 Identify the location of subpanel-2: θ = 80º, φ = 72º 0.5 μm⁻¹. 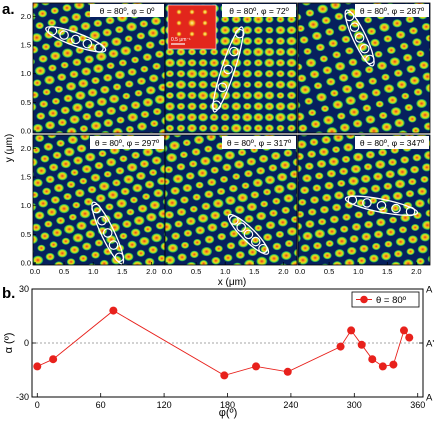
(231, 68).